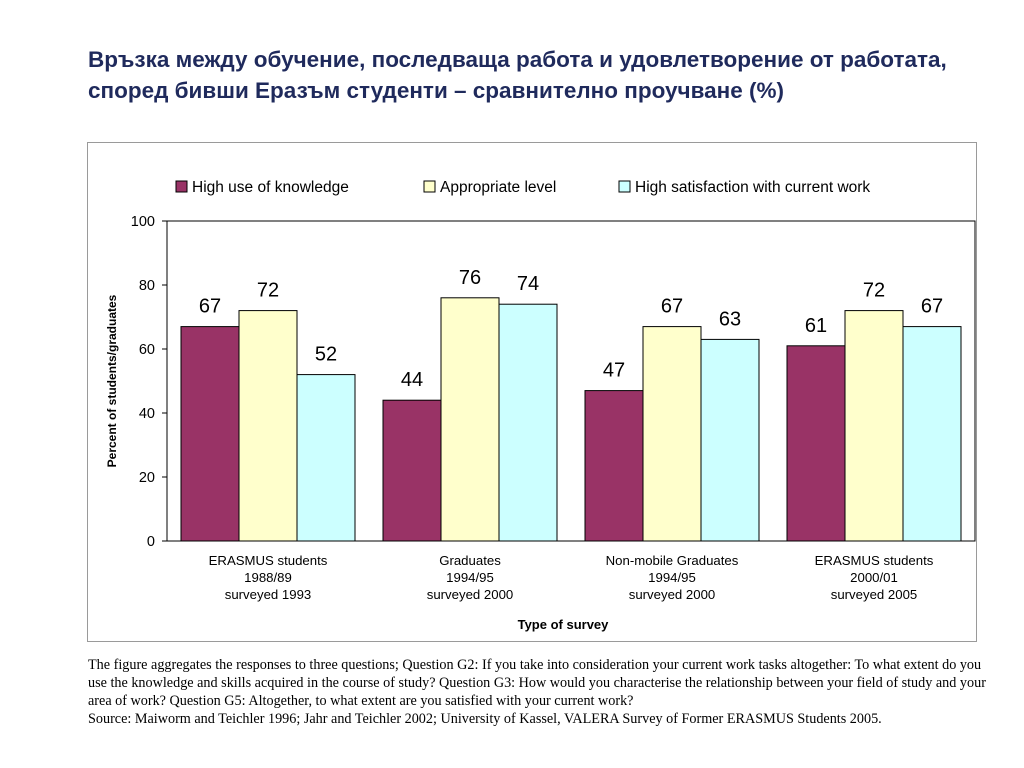 This screenshot has height=768, width=1024. I want to click on x-tick-label: Non-mobile Graduates 1994/95 surveyed 2000, so click(672, 577).